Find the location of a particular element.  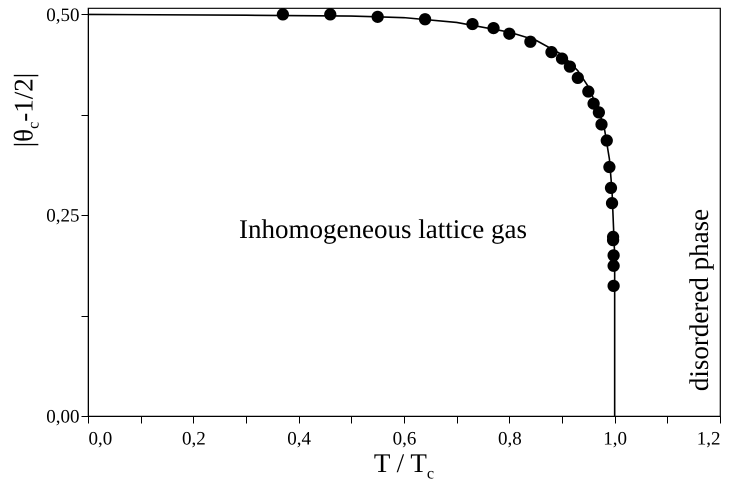

y-tick-label: 0,50 is located at coordinates (63, 15).